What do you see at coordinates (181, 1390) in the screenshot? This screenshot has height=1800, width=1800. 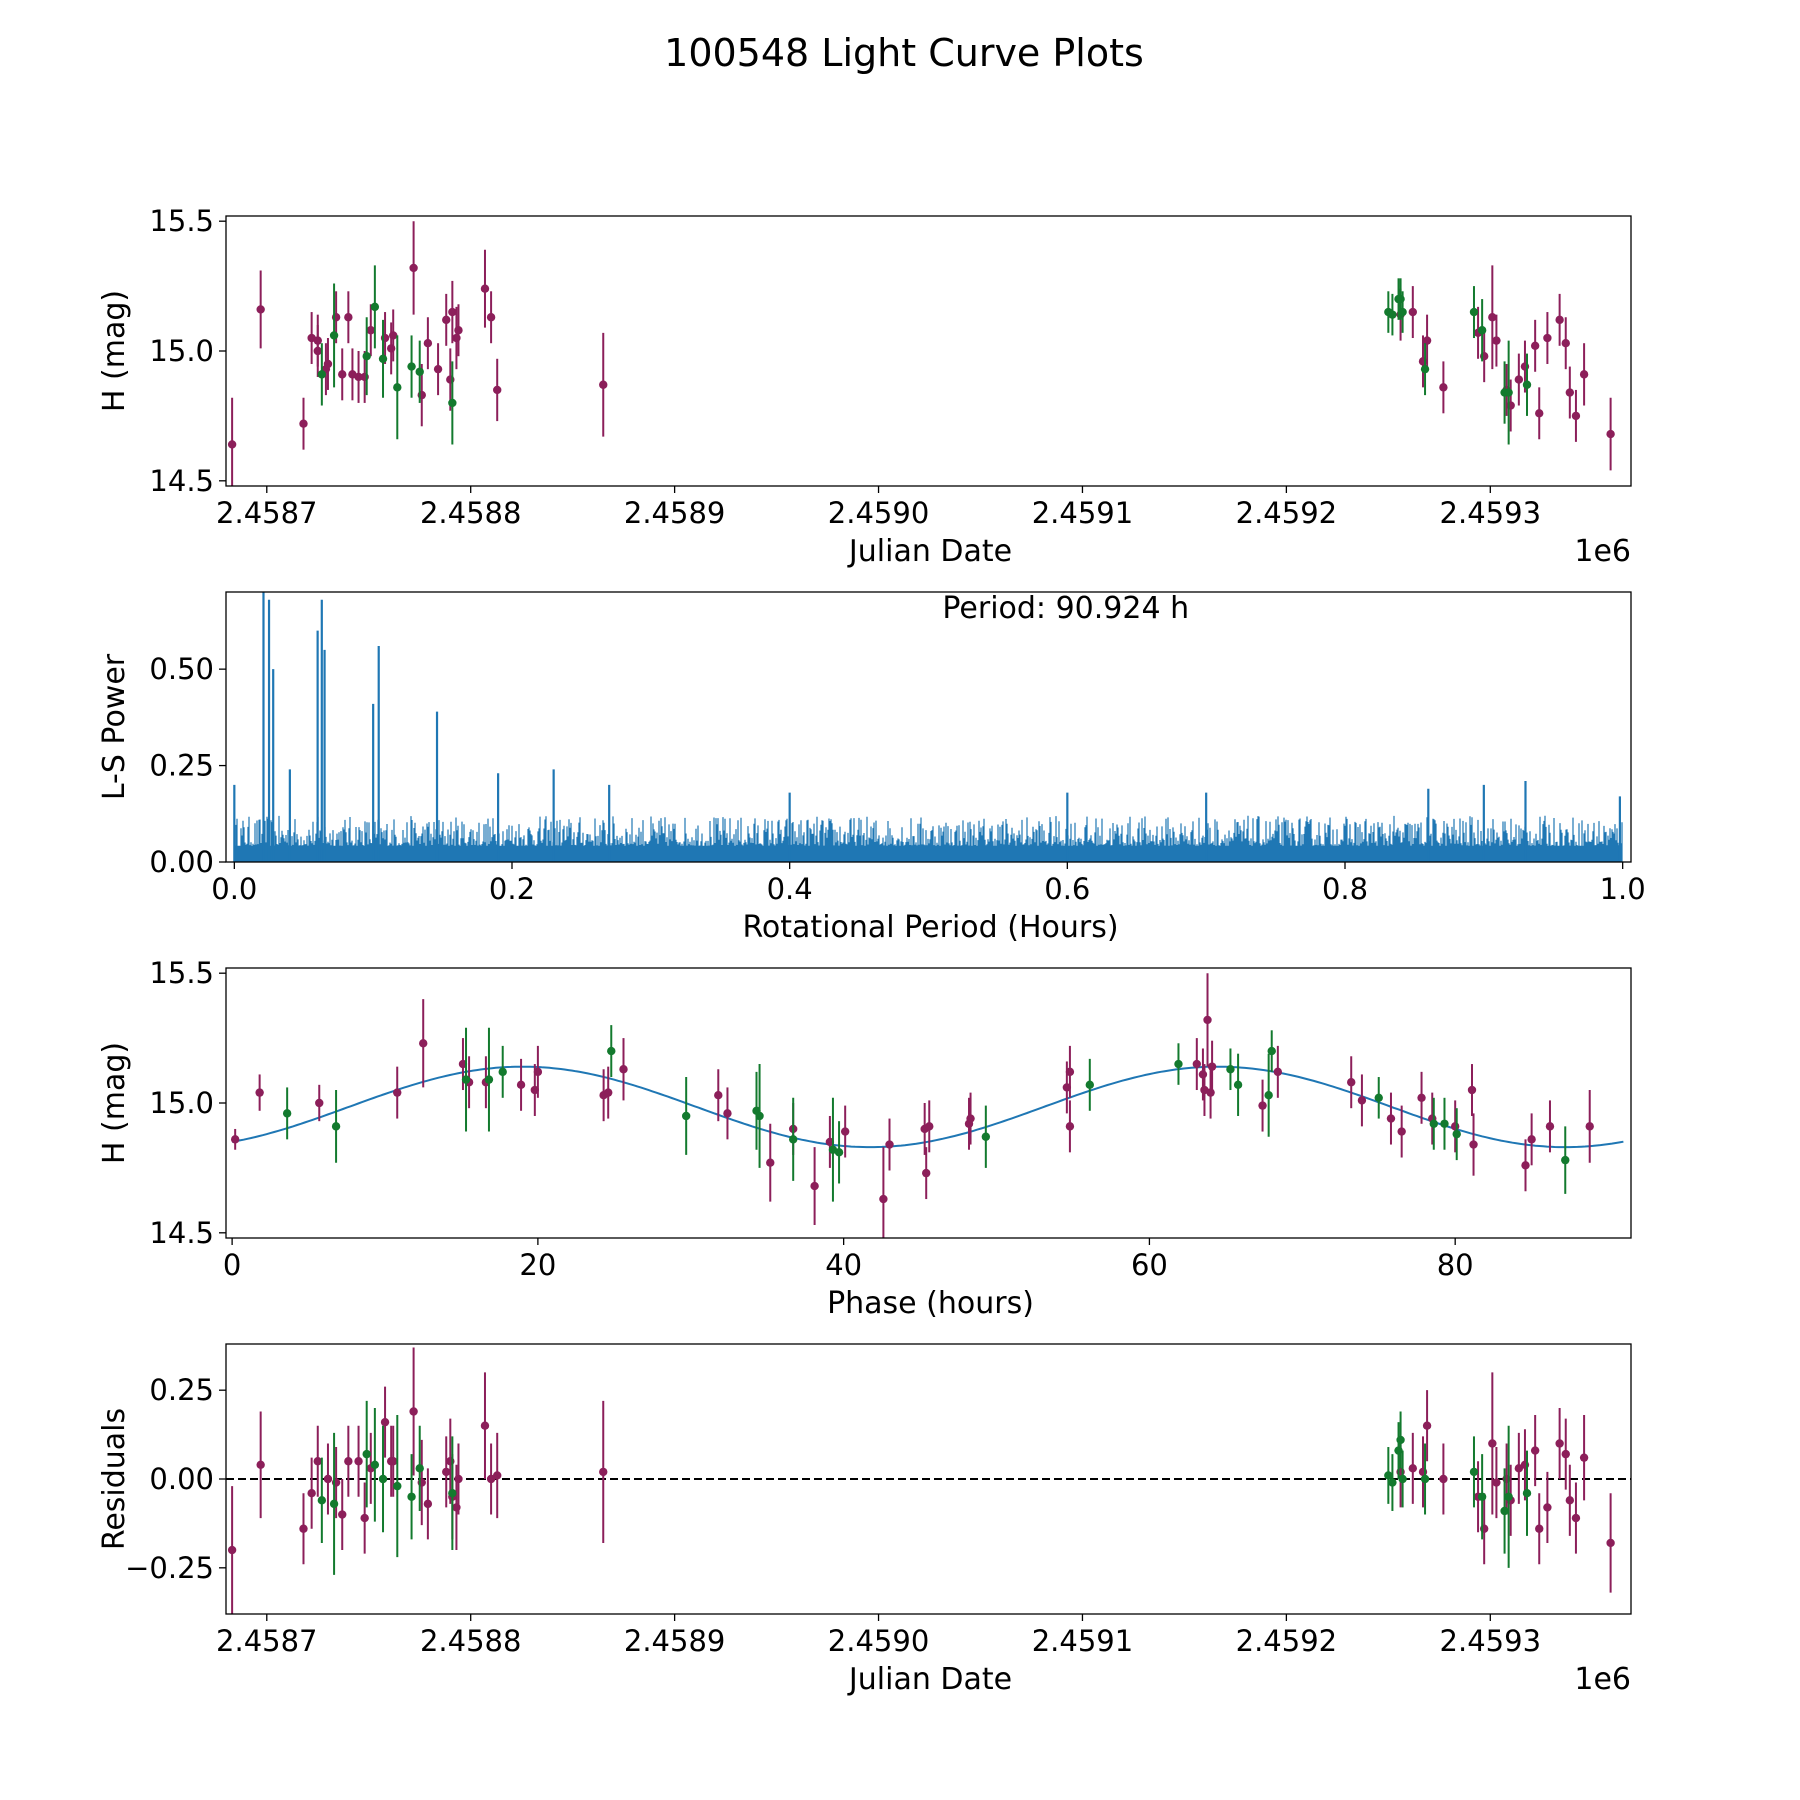 I see `y-tick-label: 0.25` at bounding box center [181, 1390].